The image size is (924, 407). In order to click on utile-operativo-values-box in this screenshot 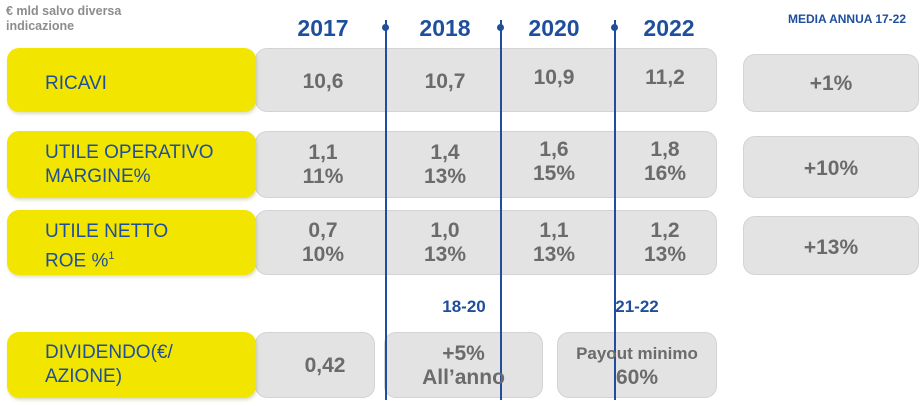, I will do `click(486, 164)`.